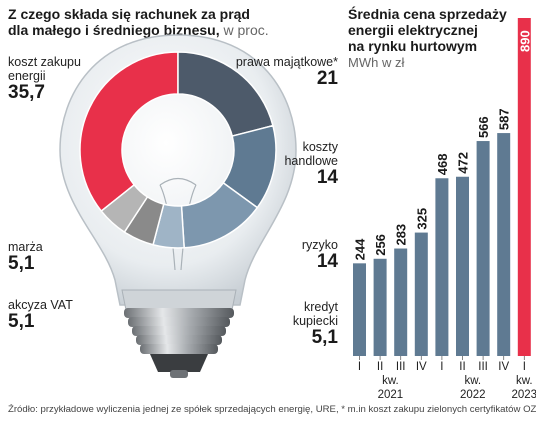  What do you see at coordinates (473, 394) in the screenshot?
I see `group-year-1: 2022` at bounding box center [473, 394].